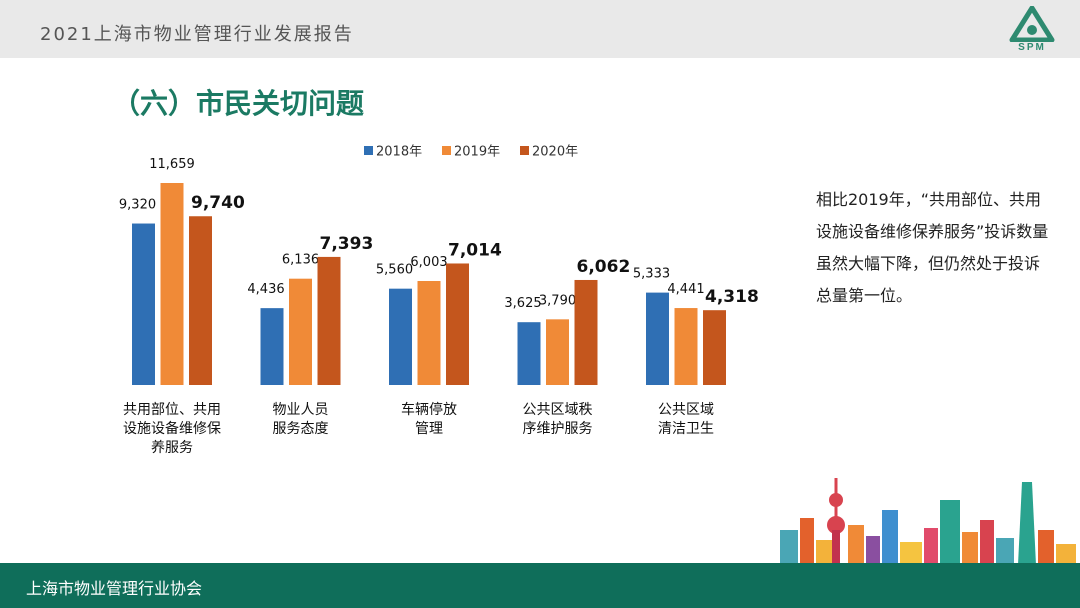  Describe the element at coordinates (475, 250) in the screenshot. I see `data-label-2-2: 7,014` at that location.